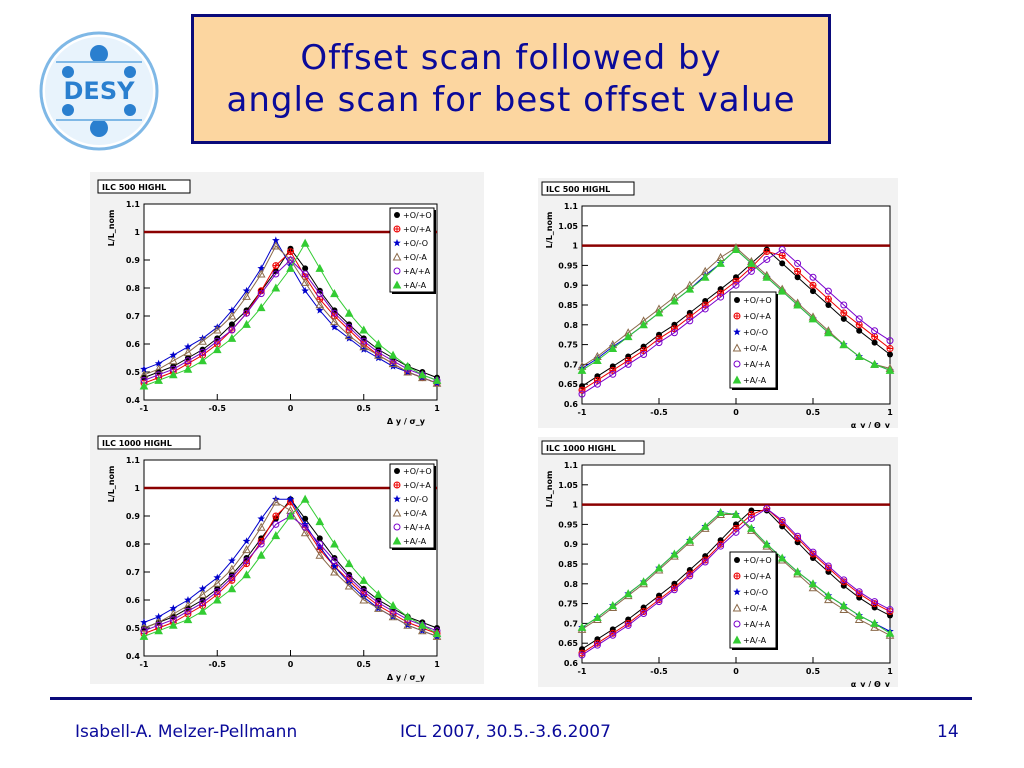 This screenshot has width=1024, height=768. I want to click on panel-label: ILC 500 HIGHL, so click(578, 189).